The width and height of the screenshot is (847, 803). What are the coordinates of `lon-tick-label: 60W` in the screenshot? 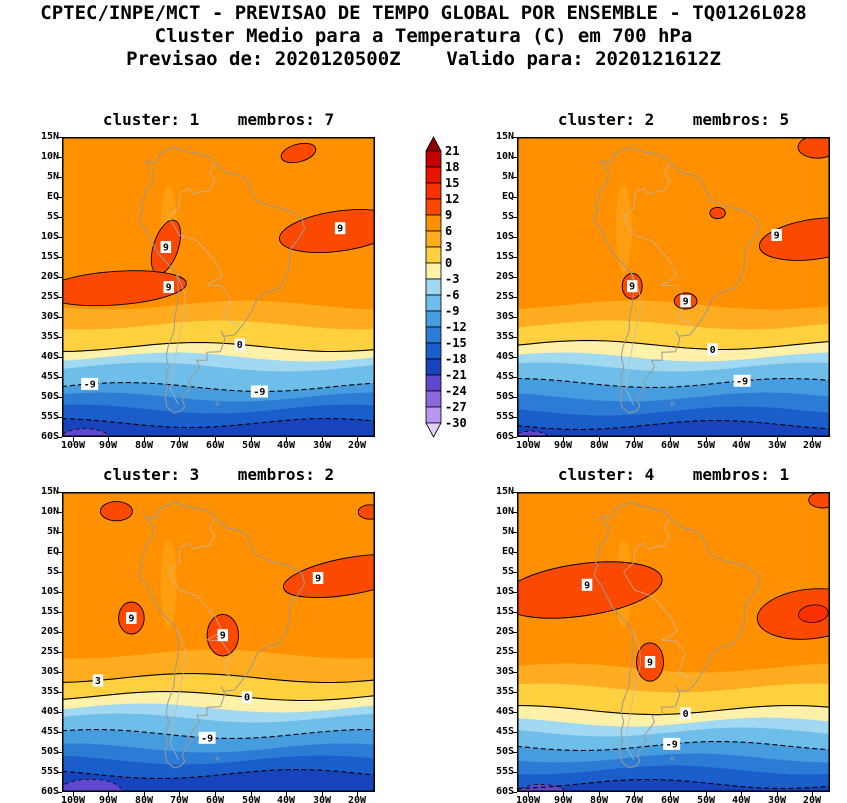 It's located at (670, 445).